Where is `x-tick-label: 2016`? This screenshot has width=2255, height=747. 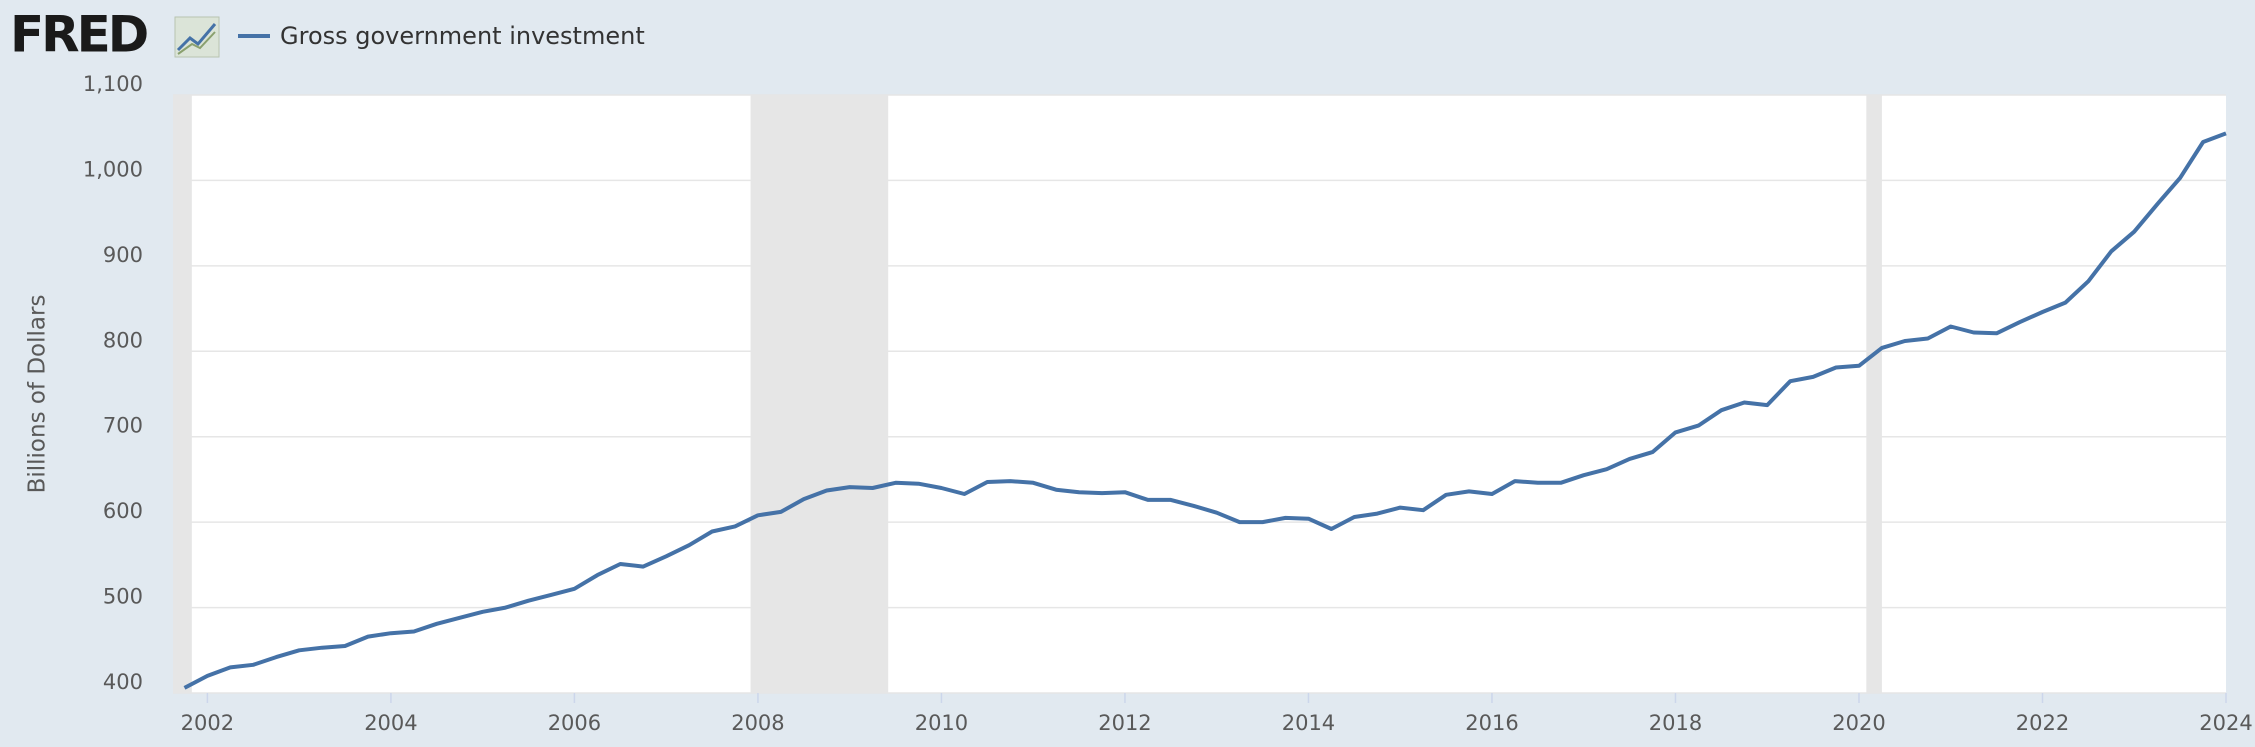
x-tick-label: 2016 is located at coordinates (1491, 723).